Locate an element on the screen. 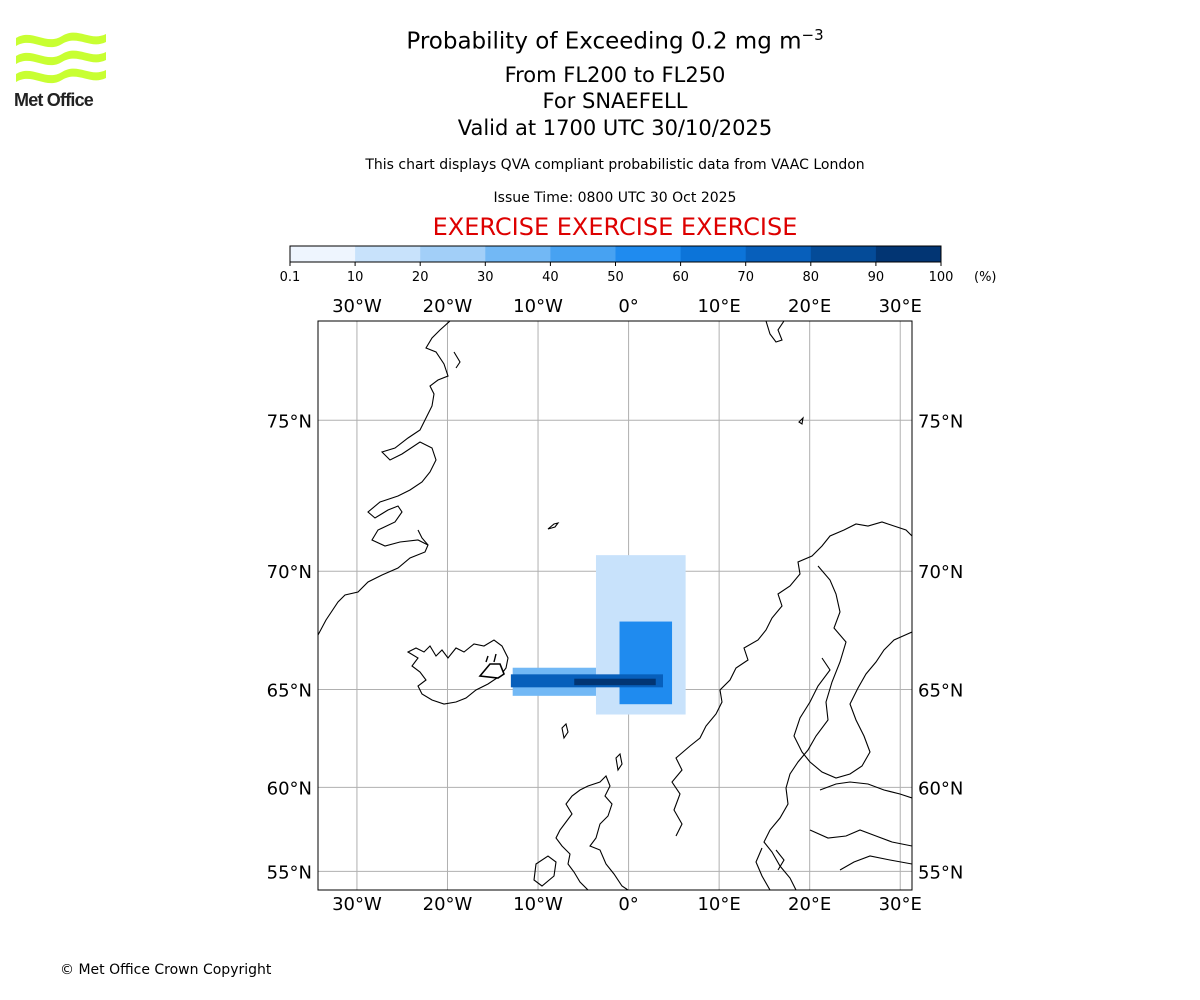 This screenshot has height=1000, width=1200. colorbar-tick-label: 20 is located at coordinates (420, 277).